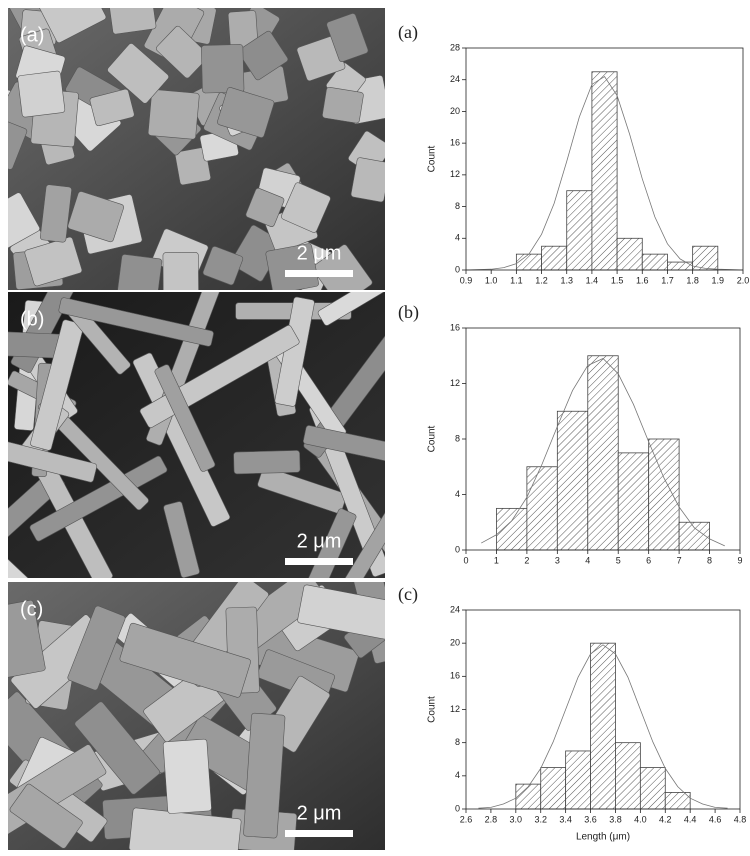 This screenshot has width=750, height=856. I want to click on x-tick-label: 3.6, so click(590, 819).